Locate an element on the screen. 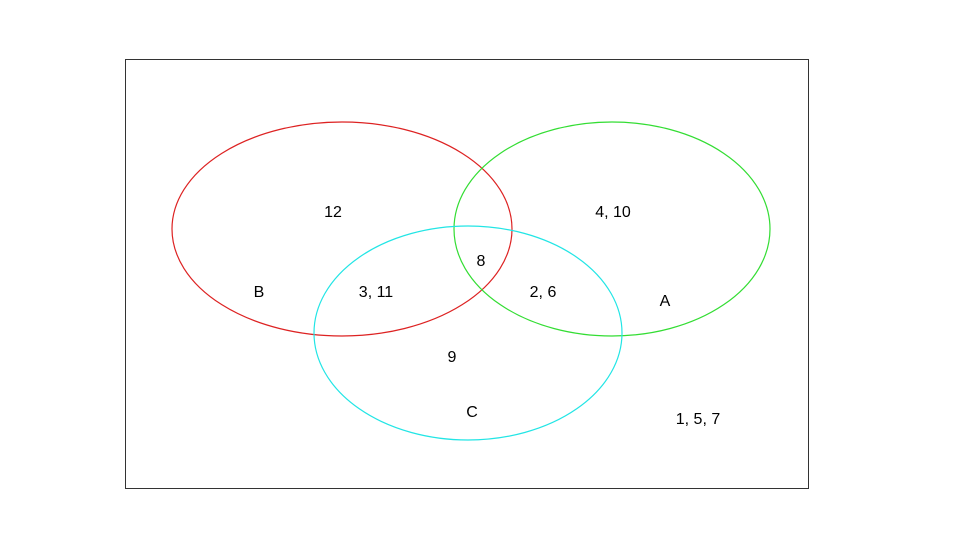 This screenshot has width=960, height=540. set-b-ellipse is located at coordinates (342, 229).